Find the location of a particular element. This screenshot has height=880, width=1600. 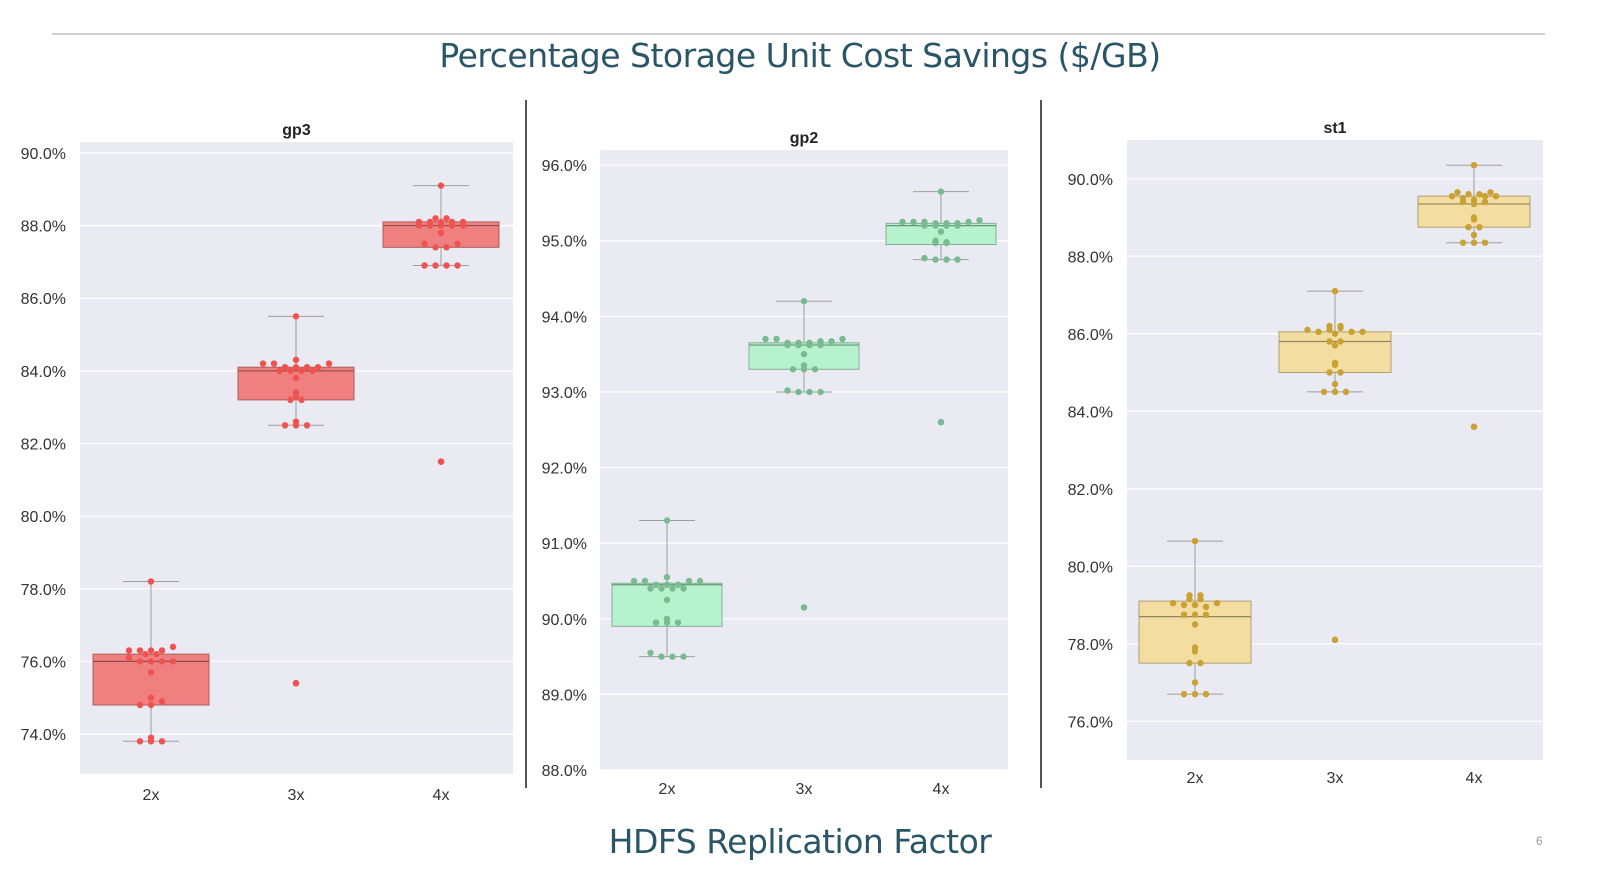

panel-title: gp3 is located at coordinates (296, 130).